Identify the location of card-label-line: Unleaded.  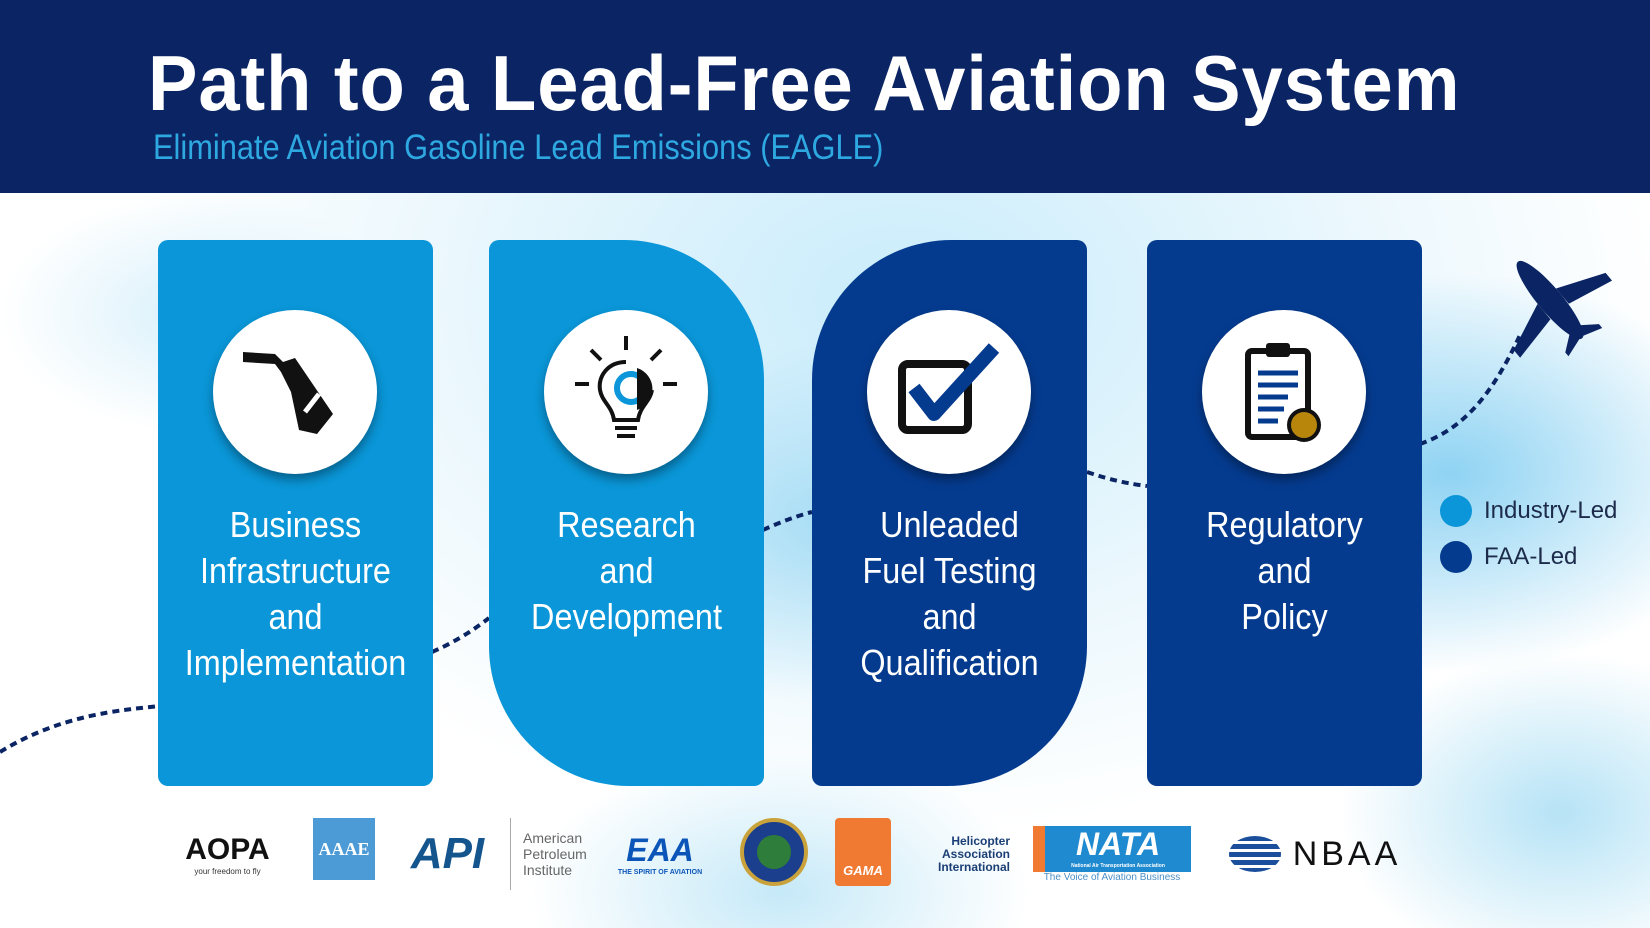
(949, 524).